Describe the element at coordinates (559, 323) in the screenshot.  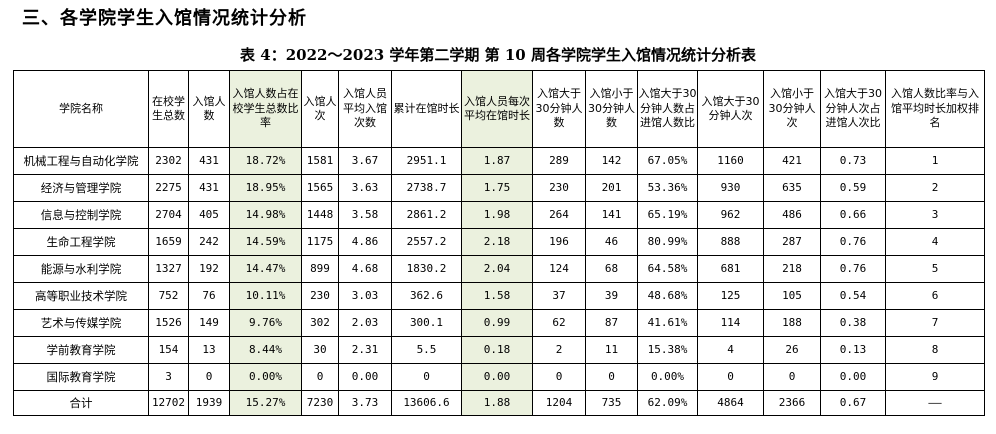
I see `table-cell: 62` at that location.